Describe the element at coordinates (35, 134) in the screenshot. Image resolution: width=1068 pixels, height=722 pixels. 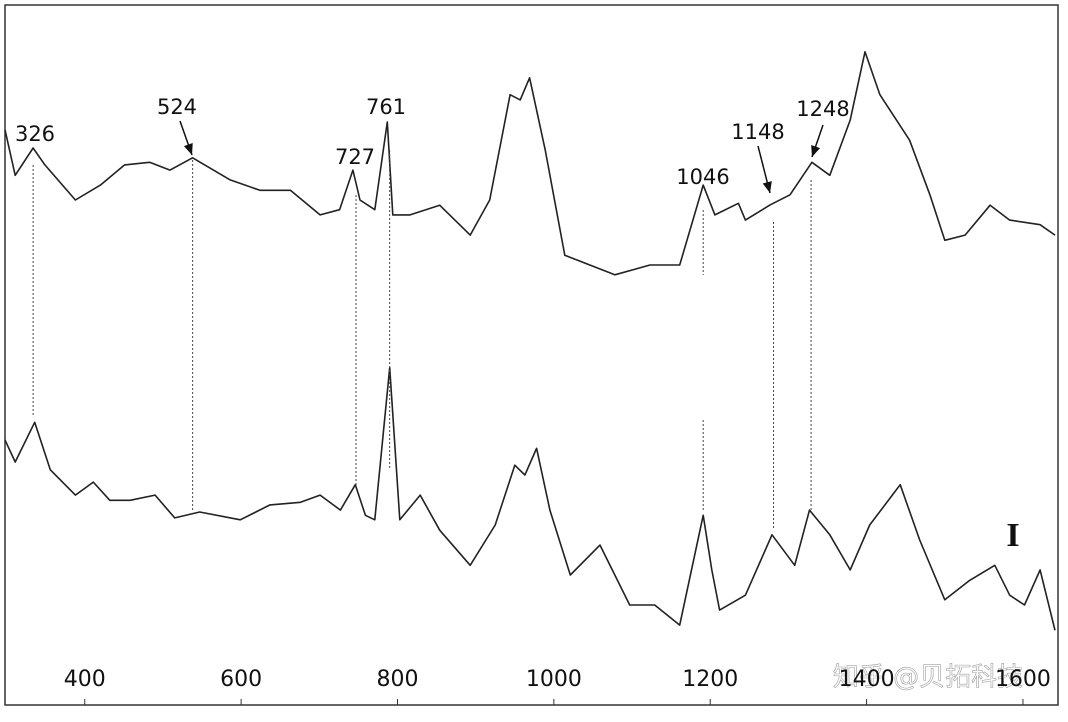
I see `peak-label: 326` at that location.